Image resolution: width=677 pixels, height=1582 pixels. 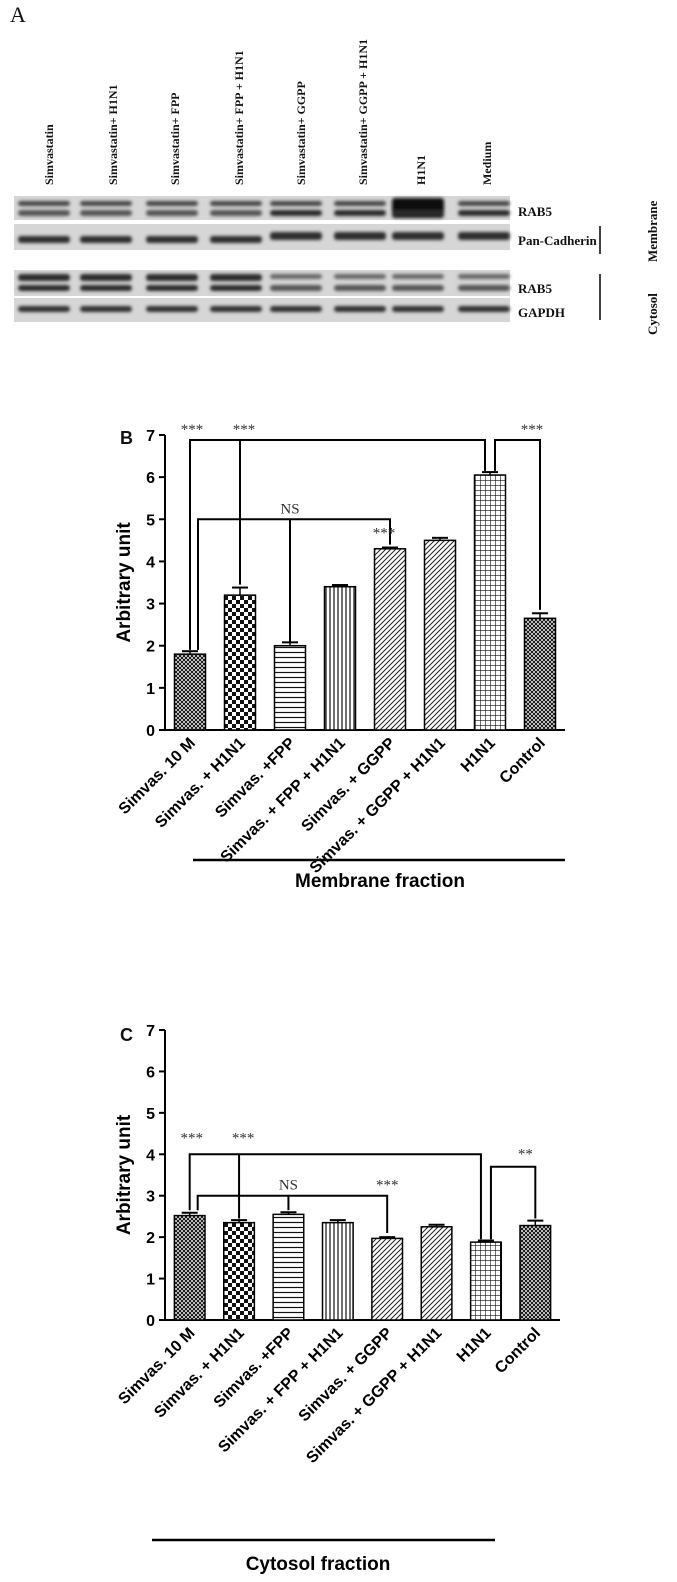 I want to click on band-label: Pan-Cadherin, so click(x=557, y=240).